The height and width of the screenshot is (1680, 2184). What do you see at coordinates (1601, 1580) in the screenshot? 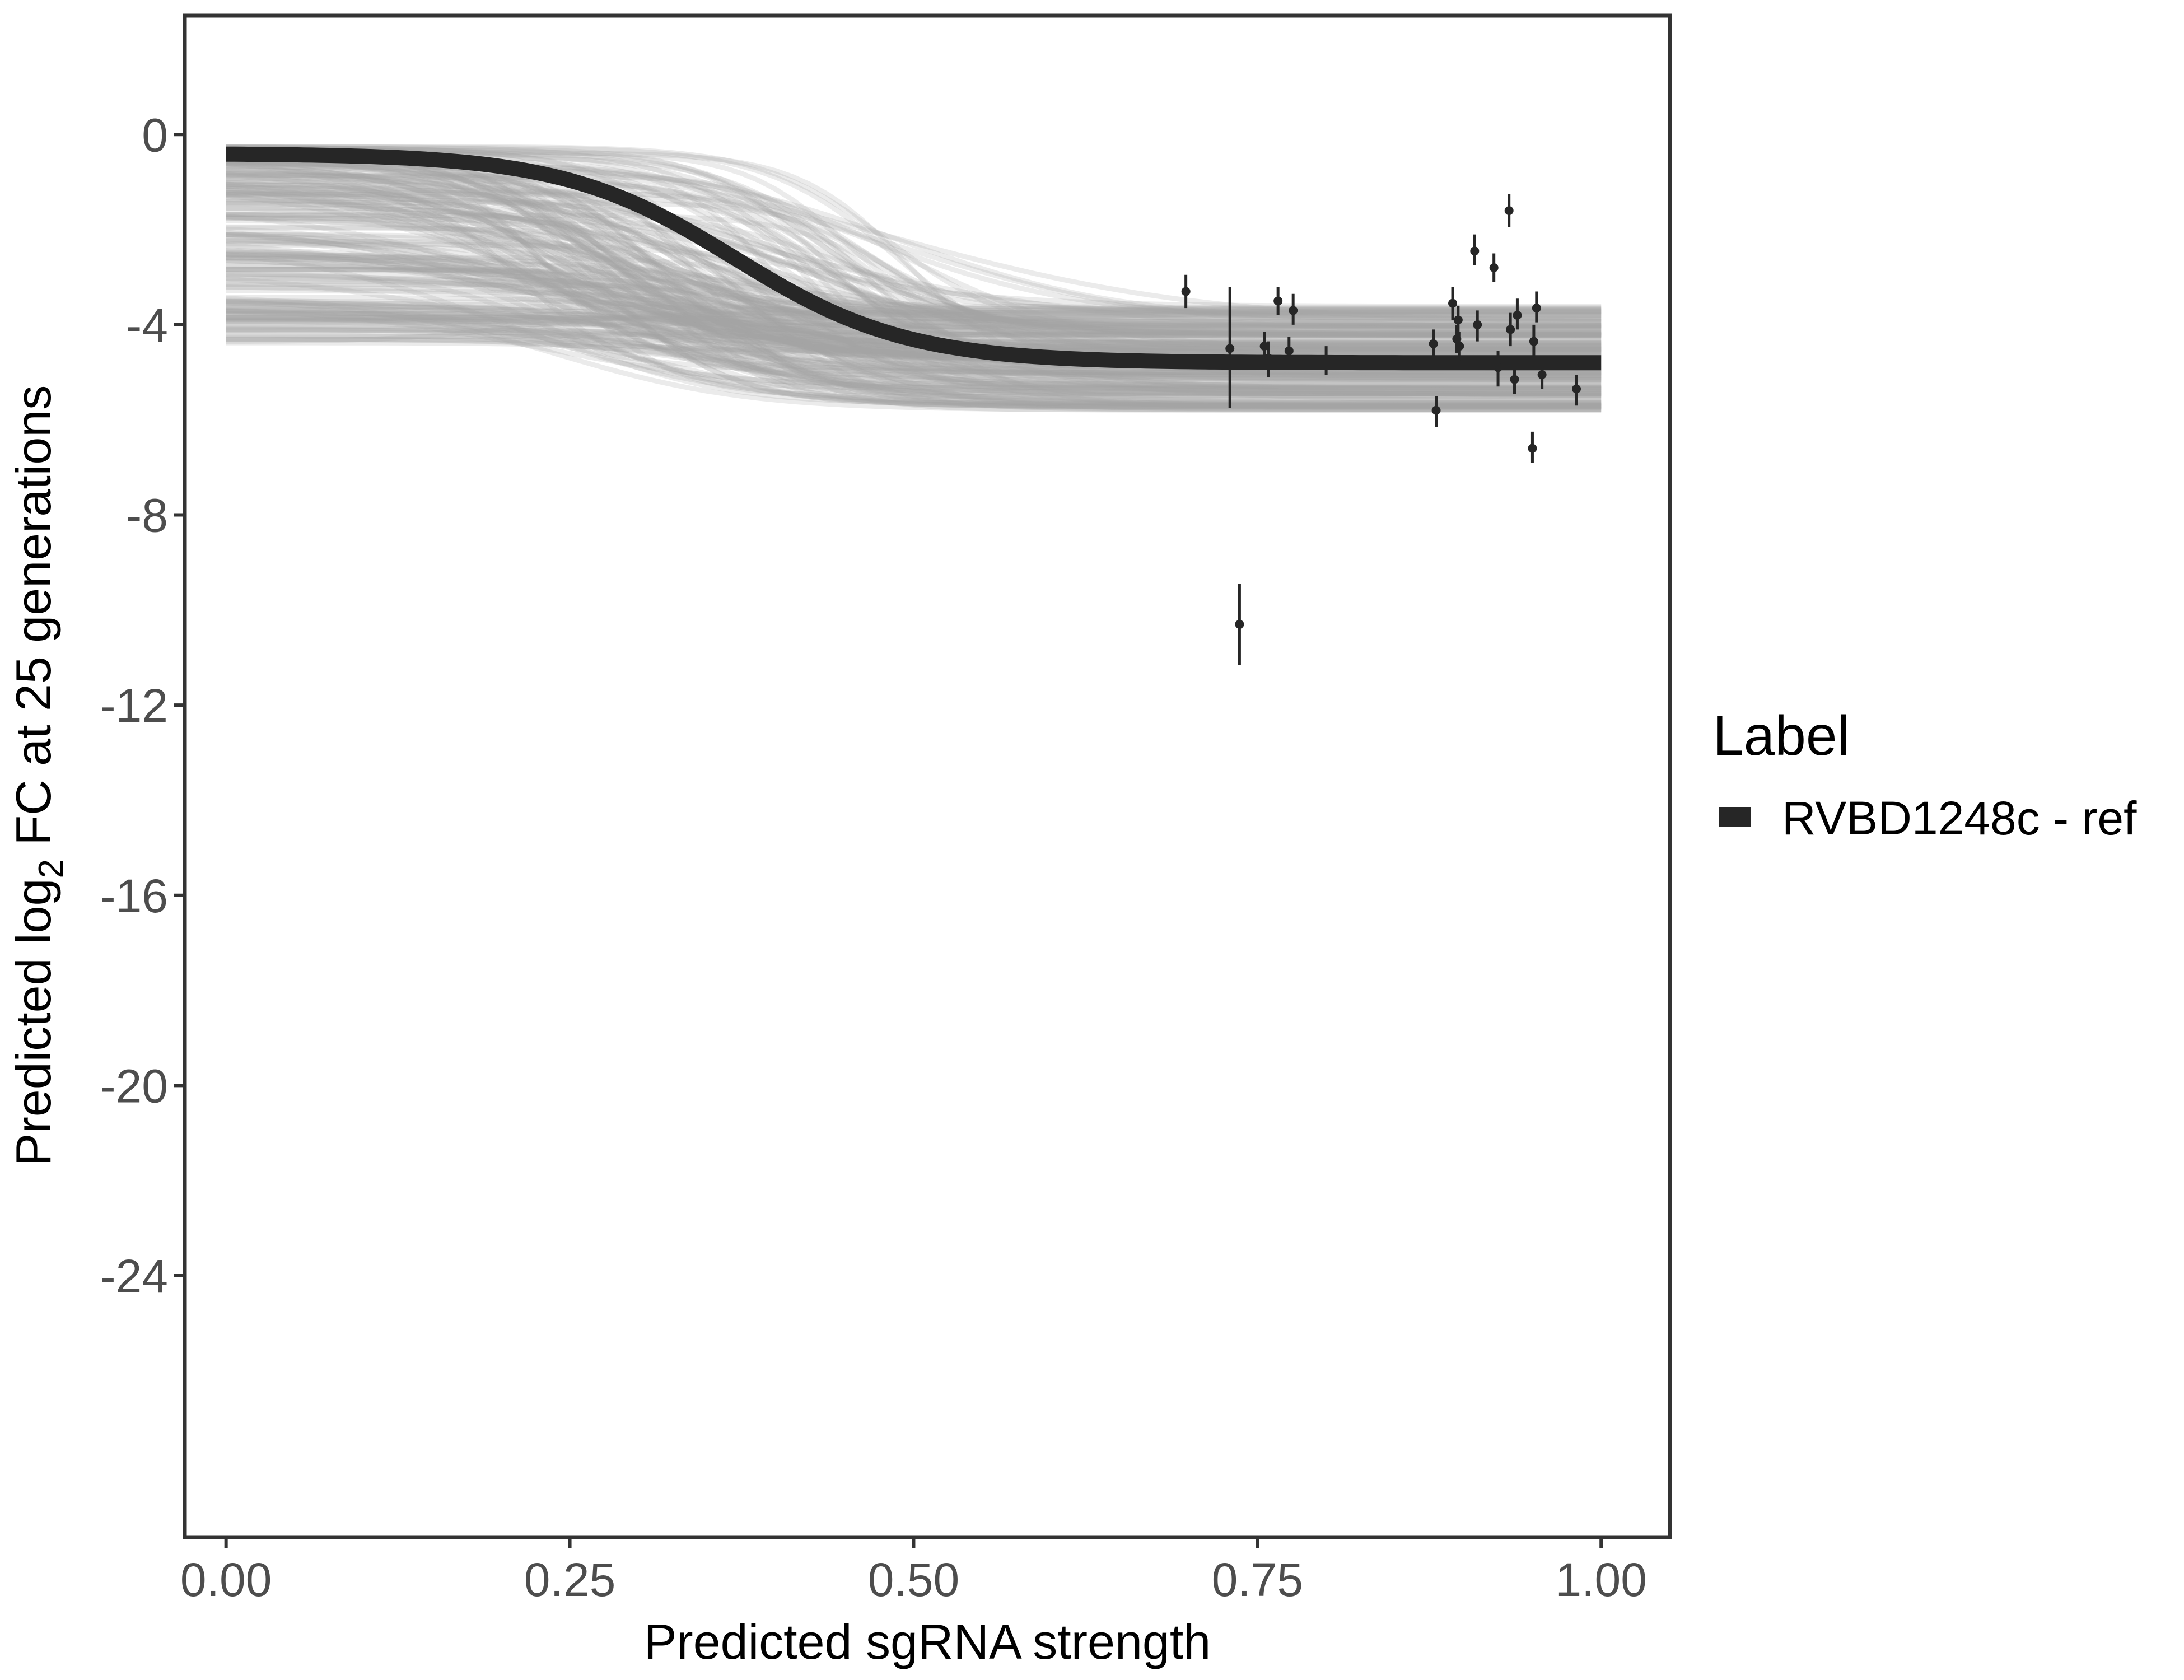
I see `x-tick-label: 1.00` at bounding box center [1601, 1580].